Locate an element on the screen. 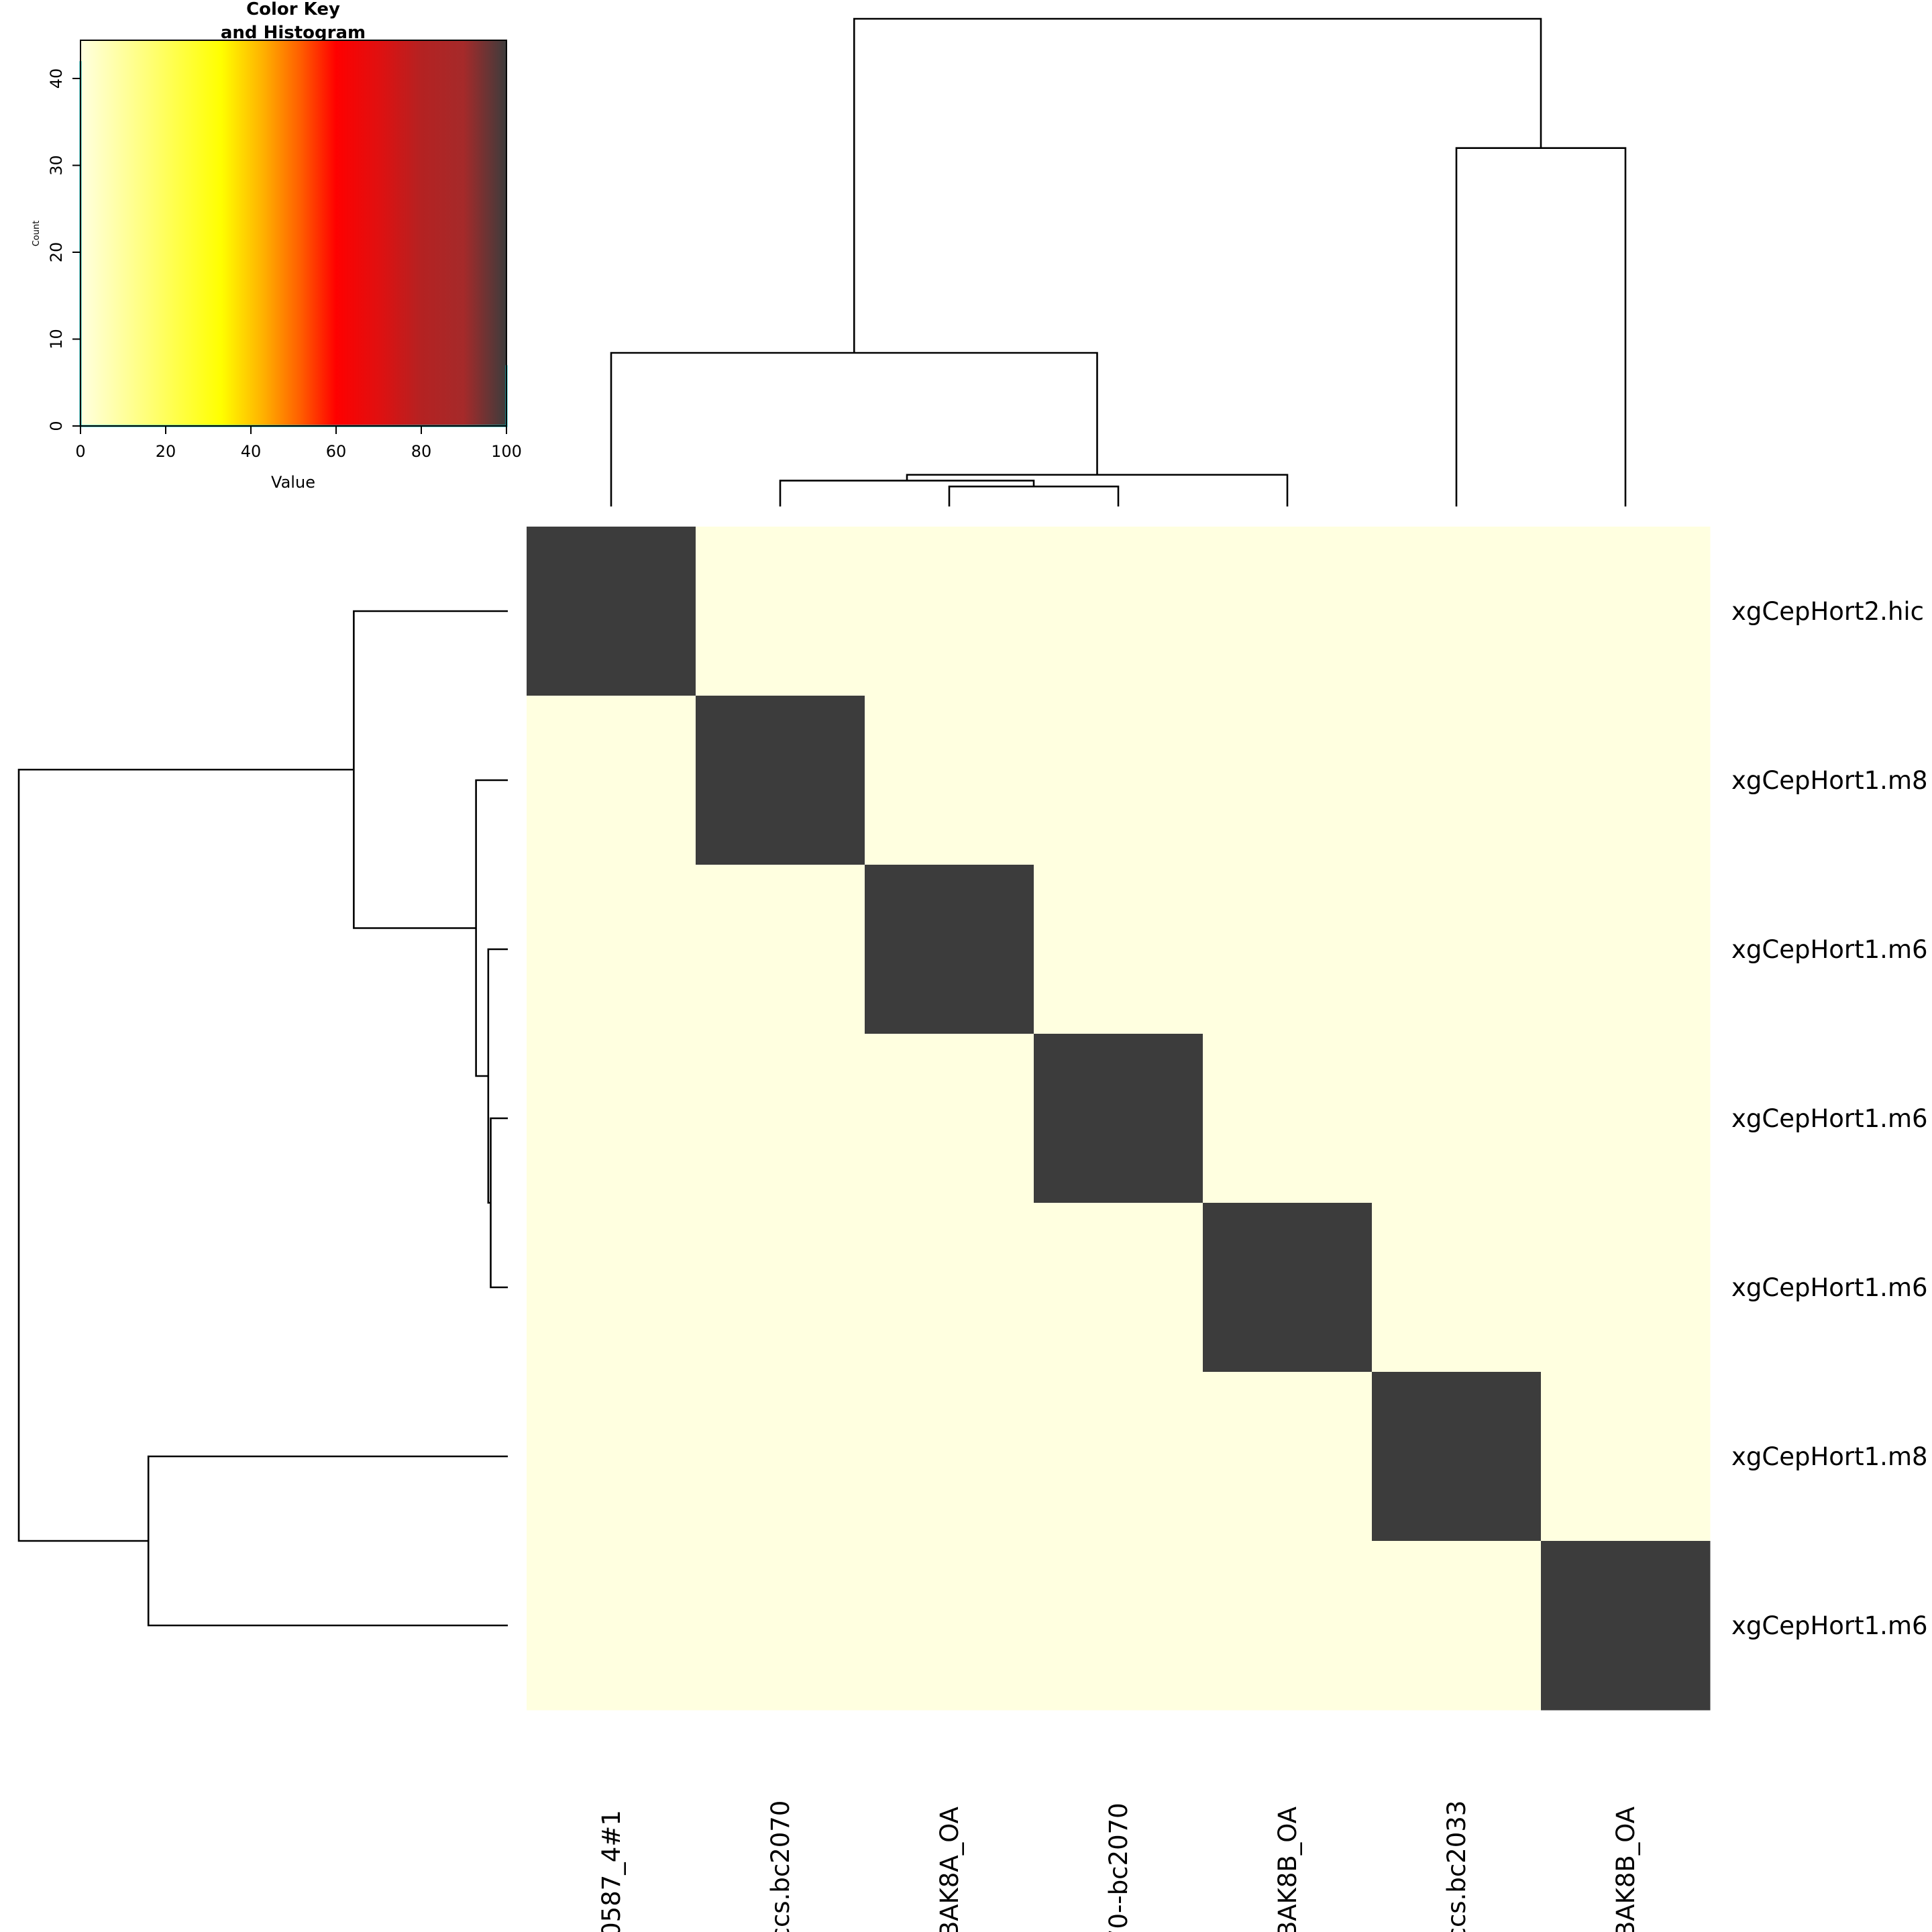  color-key-frame is located at coordinates (293, 233).